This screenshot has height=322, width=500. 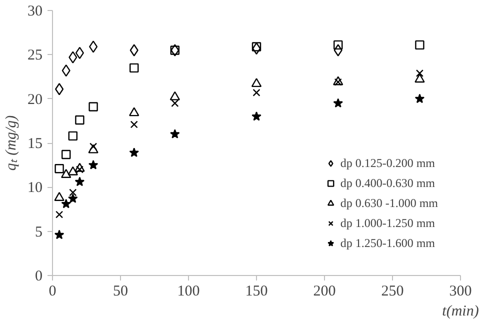 I want to click on y-tick-label: 25, so click(x=35, y=56).